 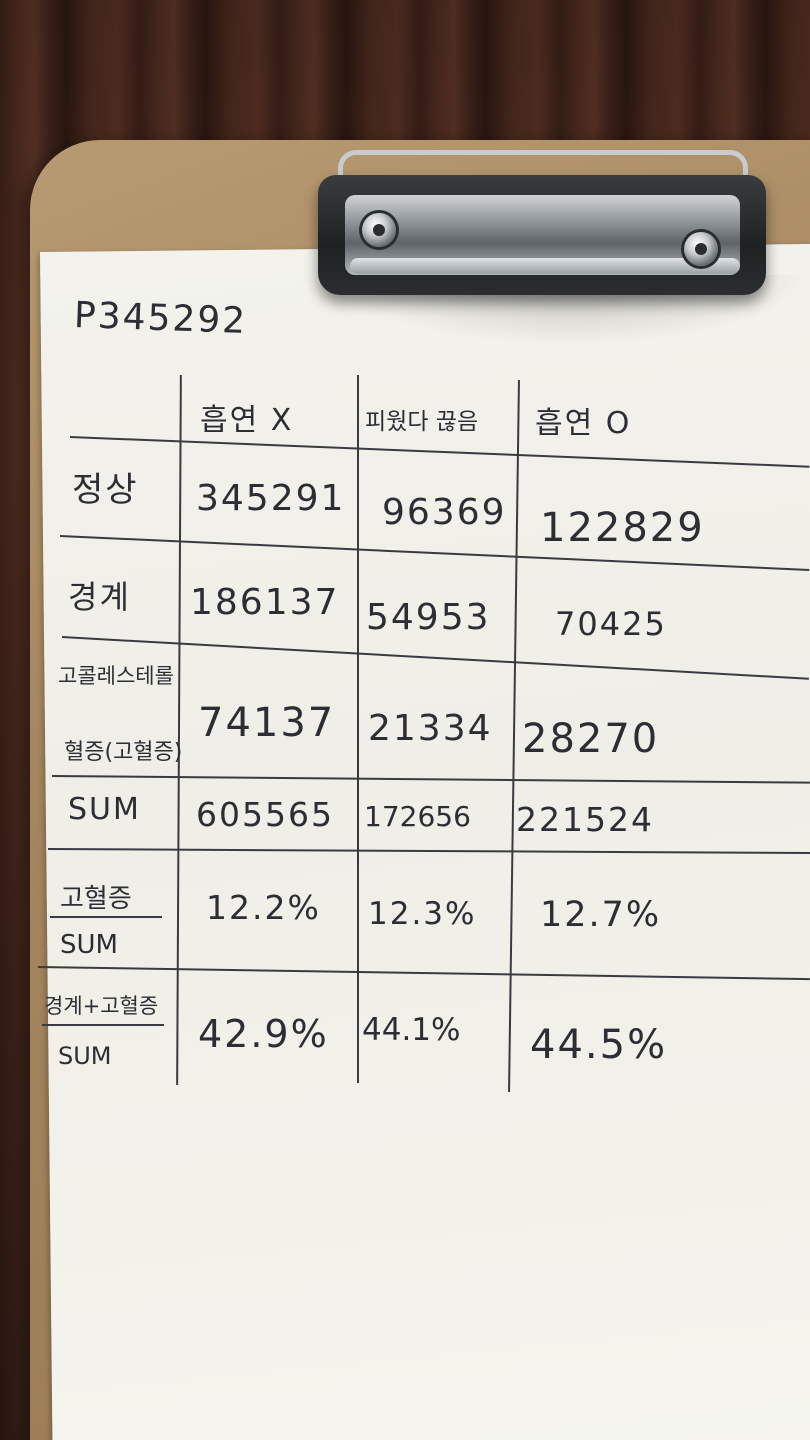 What do you see at coordinates (116, 676) in the screenshot?
I see `row-label-hypercholesterolemia-line1: 고콜레스테롤` at bounding box center [116, 676].